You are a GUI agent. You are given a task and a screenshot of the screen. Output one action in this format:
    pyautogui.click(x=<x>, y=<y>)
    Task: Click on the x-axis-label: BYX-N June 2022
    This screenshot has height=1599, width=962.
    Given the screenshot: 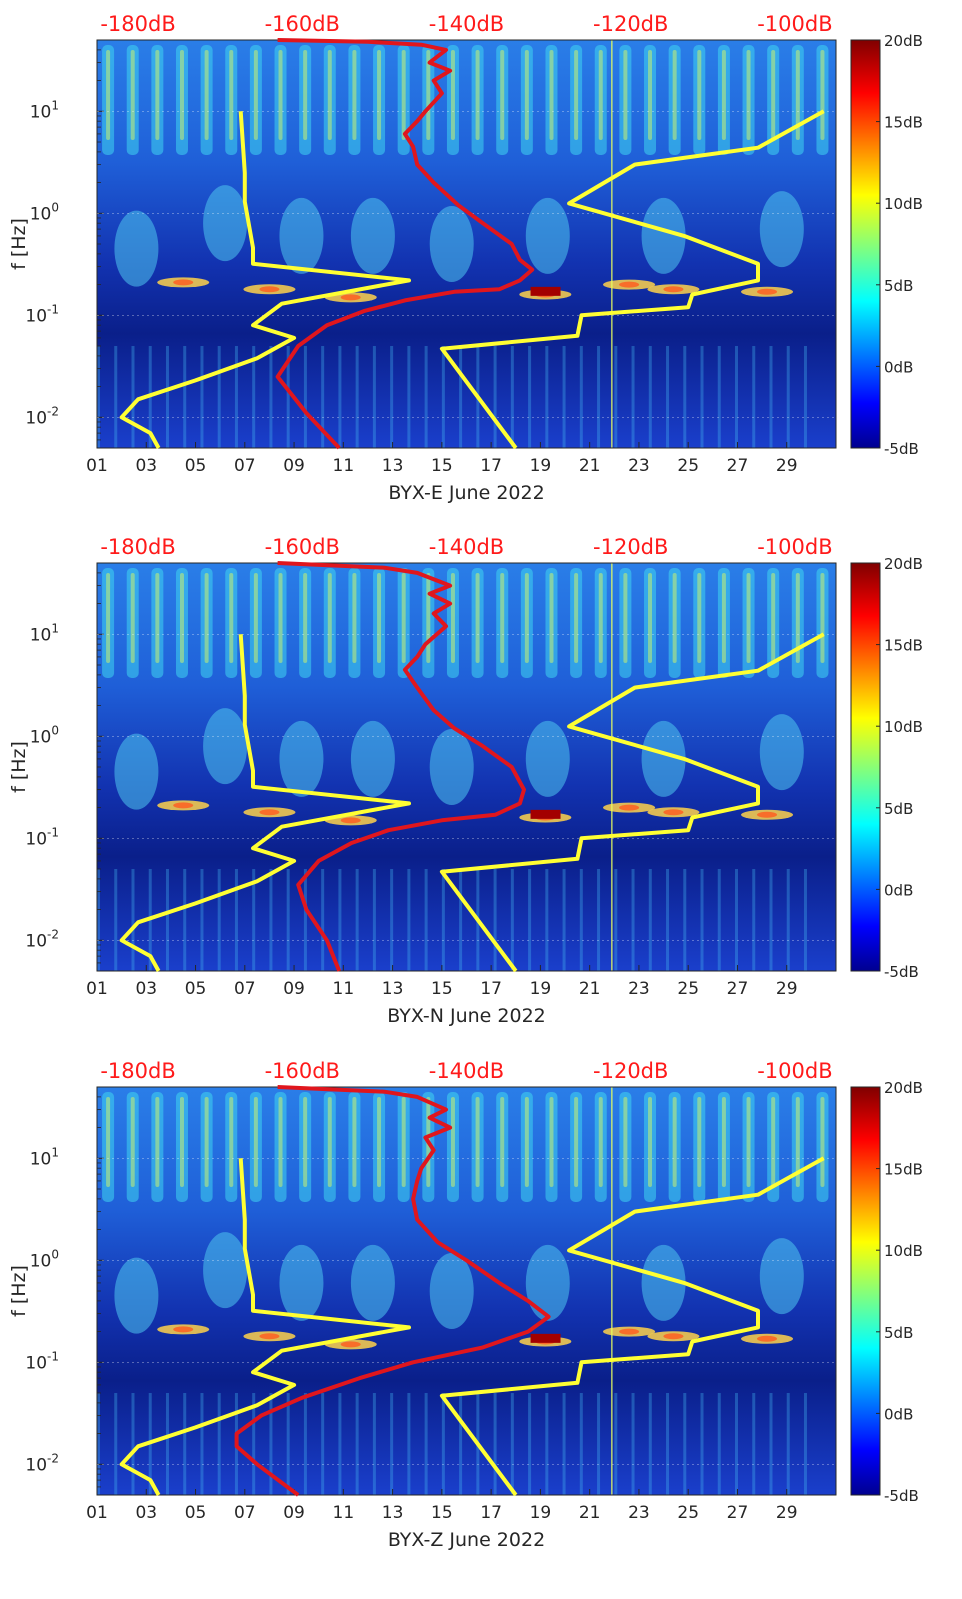 What is the action you would take?
    pyautogui.click(x=466, y=1016)
    